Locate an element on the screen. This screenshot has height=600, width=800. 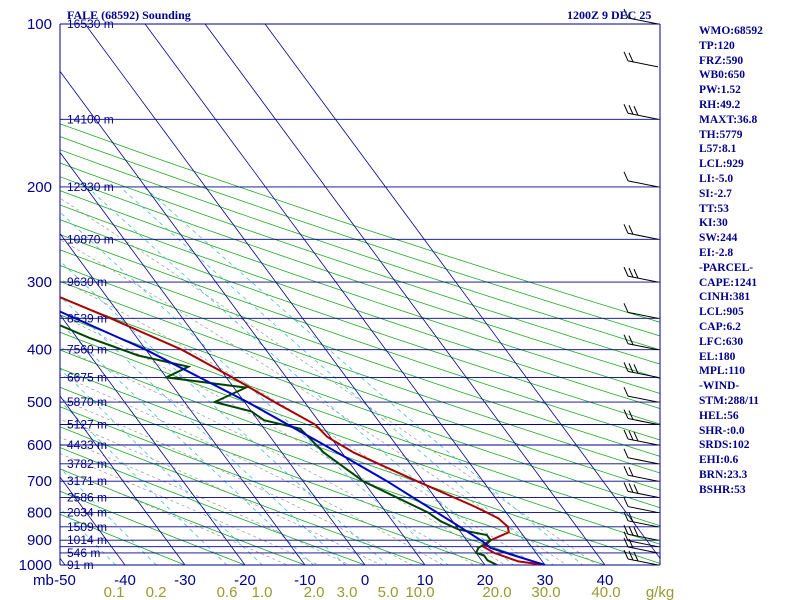
height-label: 4433 m is located at coordinates (87, 445).